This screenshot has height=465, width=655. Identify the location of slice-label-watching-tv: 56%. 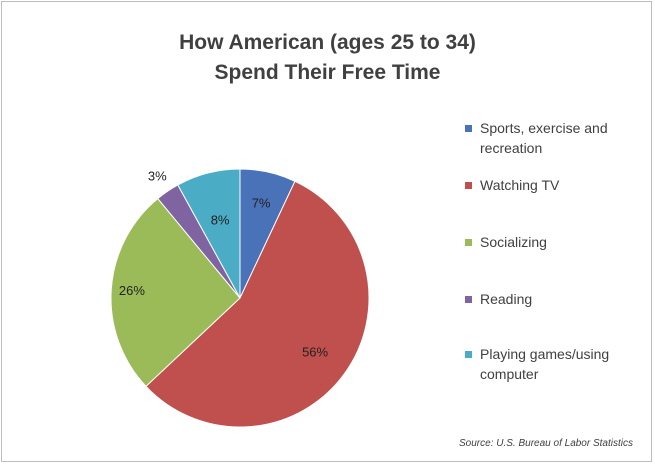
(315, 352).